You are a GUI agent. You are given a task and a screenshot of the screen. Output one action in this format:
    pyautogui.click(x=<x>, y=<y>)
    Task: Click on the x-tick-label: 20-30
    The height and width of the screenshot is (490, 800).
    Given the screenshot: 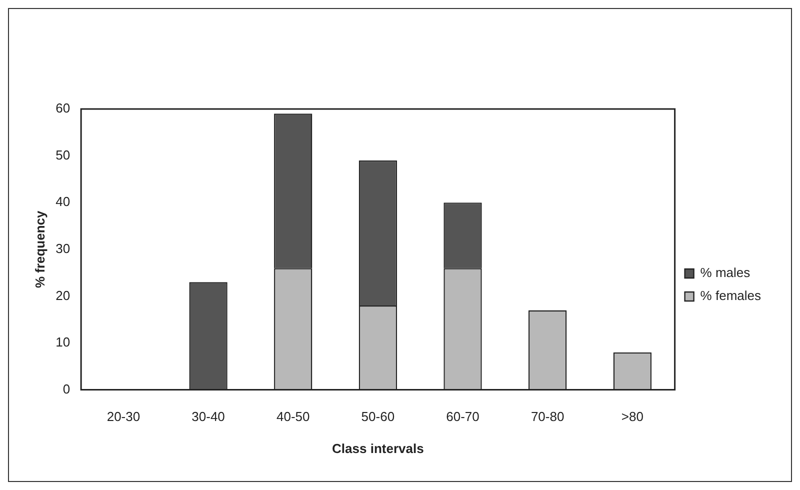 What is the action you would take?
    pyautogui.click(x=123, y=416)
    